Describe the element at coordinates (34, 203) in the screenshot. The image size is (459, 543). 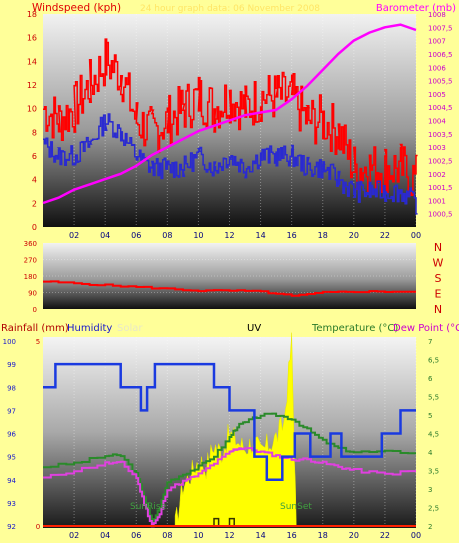
I see `y-tick-label: 2` at that location.